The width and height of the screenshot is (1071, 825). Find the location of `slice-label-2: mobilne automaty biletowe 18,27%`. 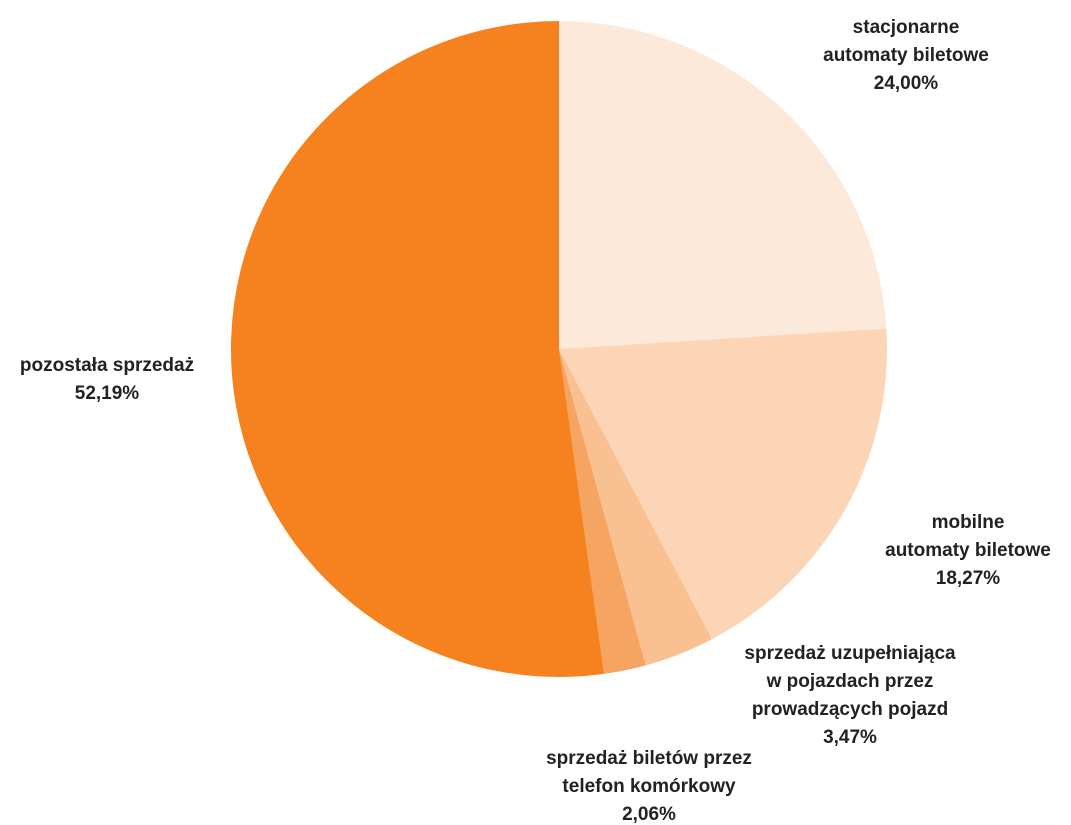

slice-label-2: mobilne automaty biletowe 18,27% is located at coordinates (968, 550).